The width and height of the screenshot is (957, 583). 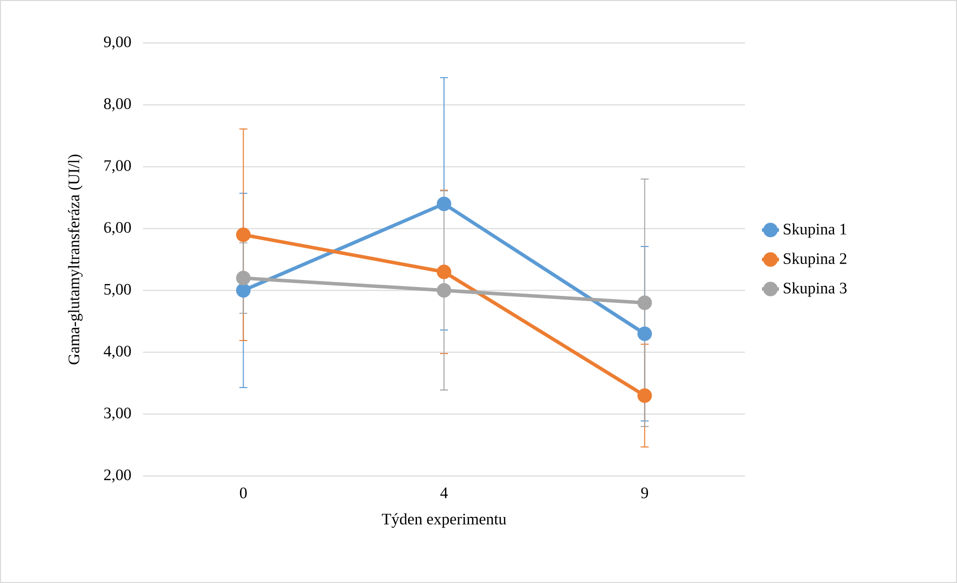 What do you see at coordinates (117, 476) in the screenshot?
I see `y-tick-label: 2,00` at bounding box center [117, 476].